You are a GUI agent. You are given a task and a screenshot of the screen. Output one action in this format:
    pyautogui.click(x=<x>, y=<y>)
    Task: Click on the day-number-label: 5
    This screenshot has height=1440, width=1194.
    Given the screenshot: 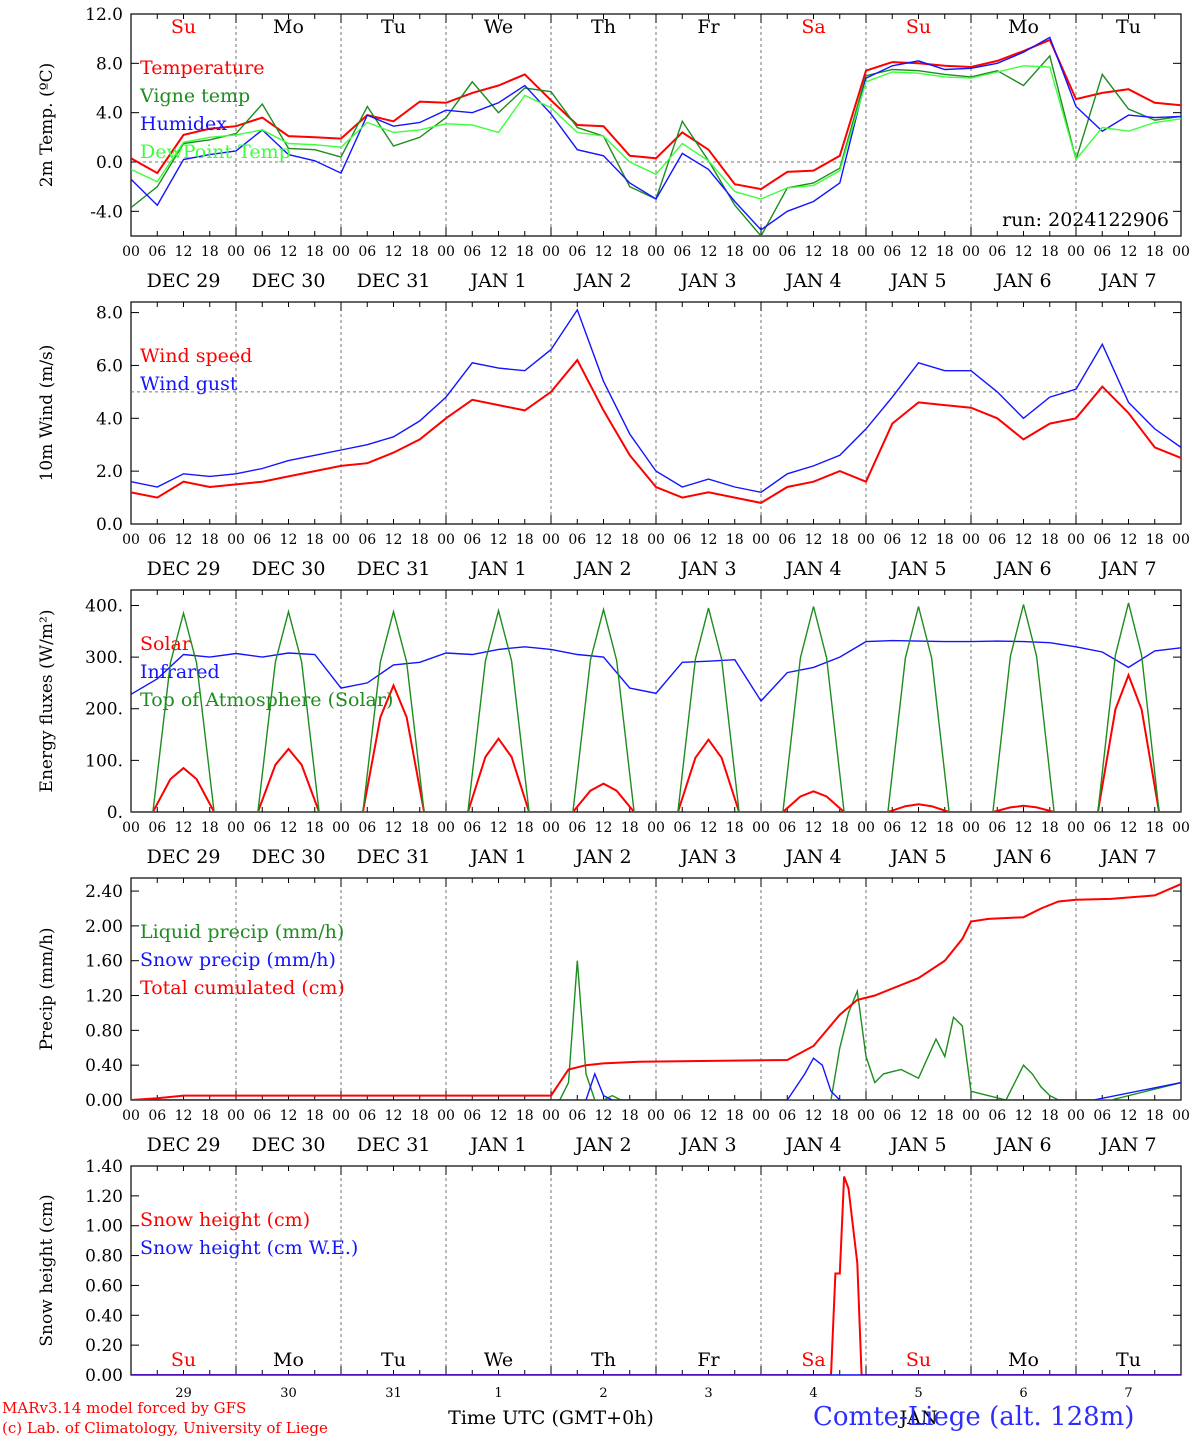 What is the action you would take?
    pyautogui.click(x=918, y=1393)
    